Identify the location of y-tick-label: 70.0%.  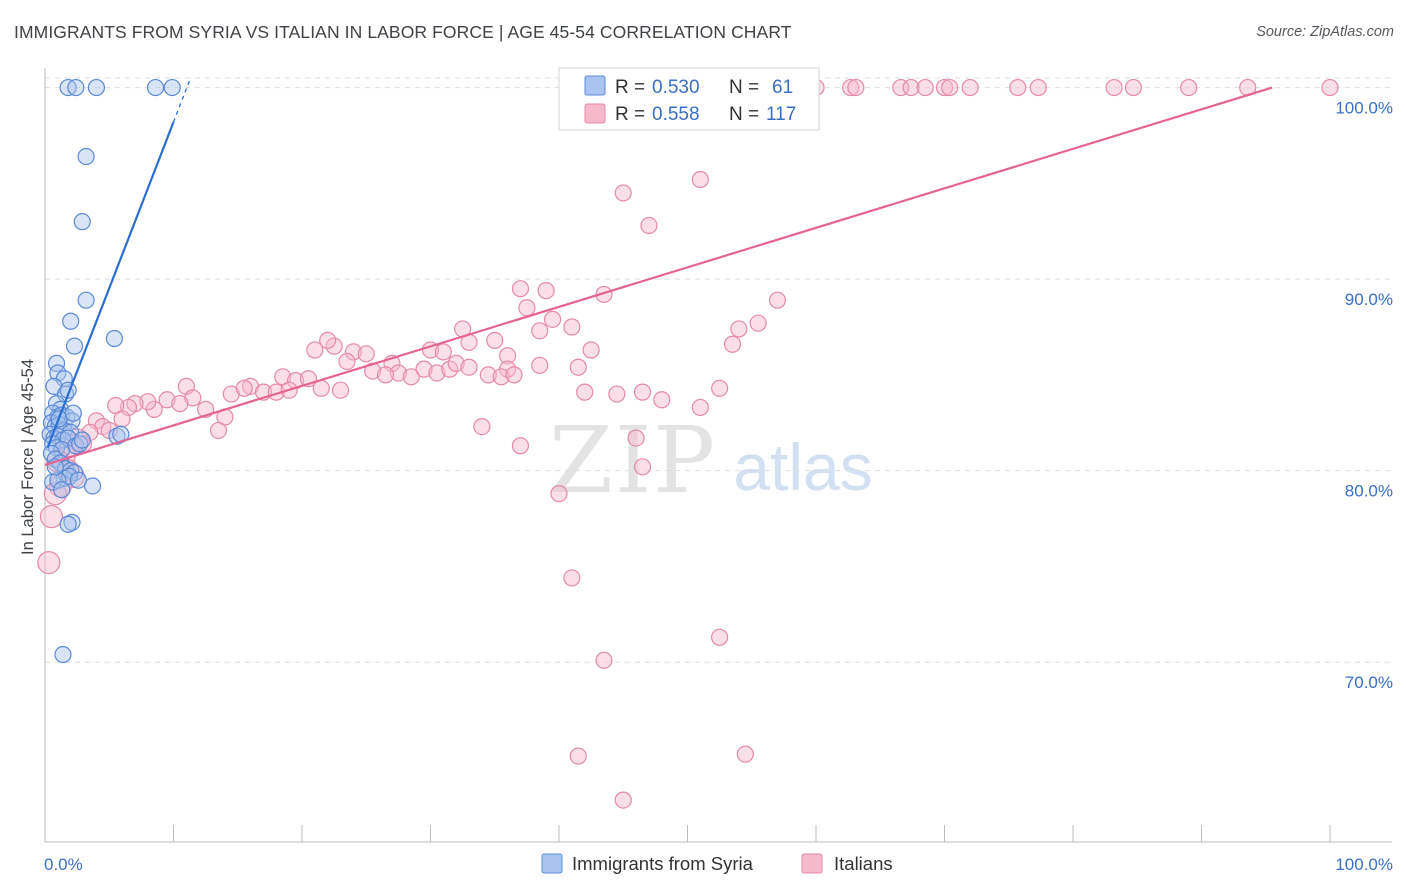
(1369, 682).